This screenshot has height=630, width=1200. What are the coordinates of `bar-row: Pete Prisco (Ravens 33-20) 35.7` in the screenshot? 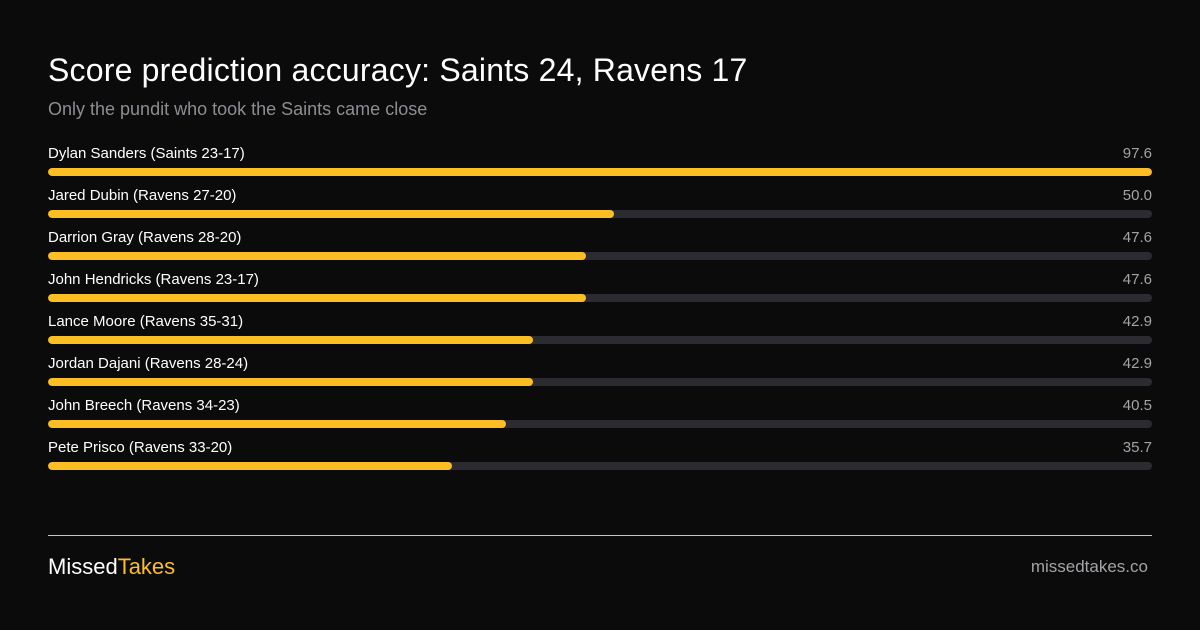 It's located at (600, 459).